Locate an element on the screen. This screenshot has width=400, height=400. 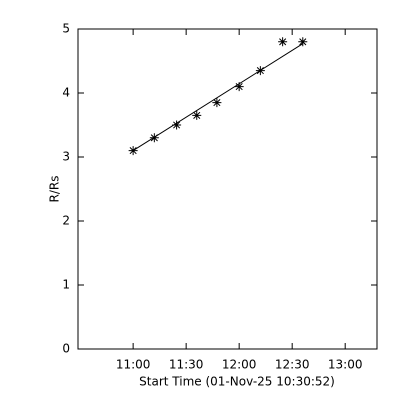
fit-line is located at coordinates (218, 97).